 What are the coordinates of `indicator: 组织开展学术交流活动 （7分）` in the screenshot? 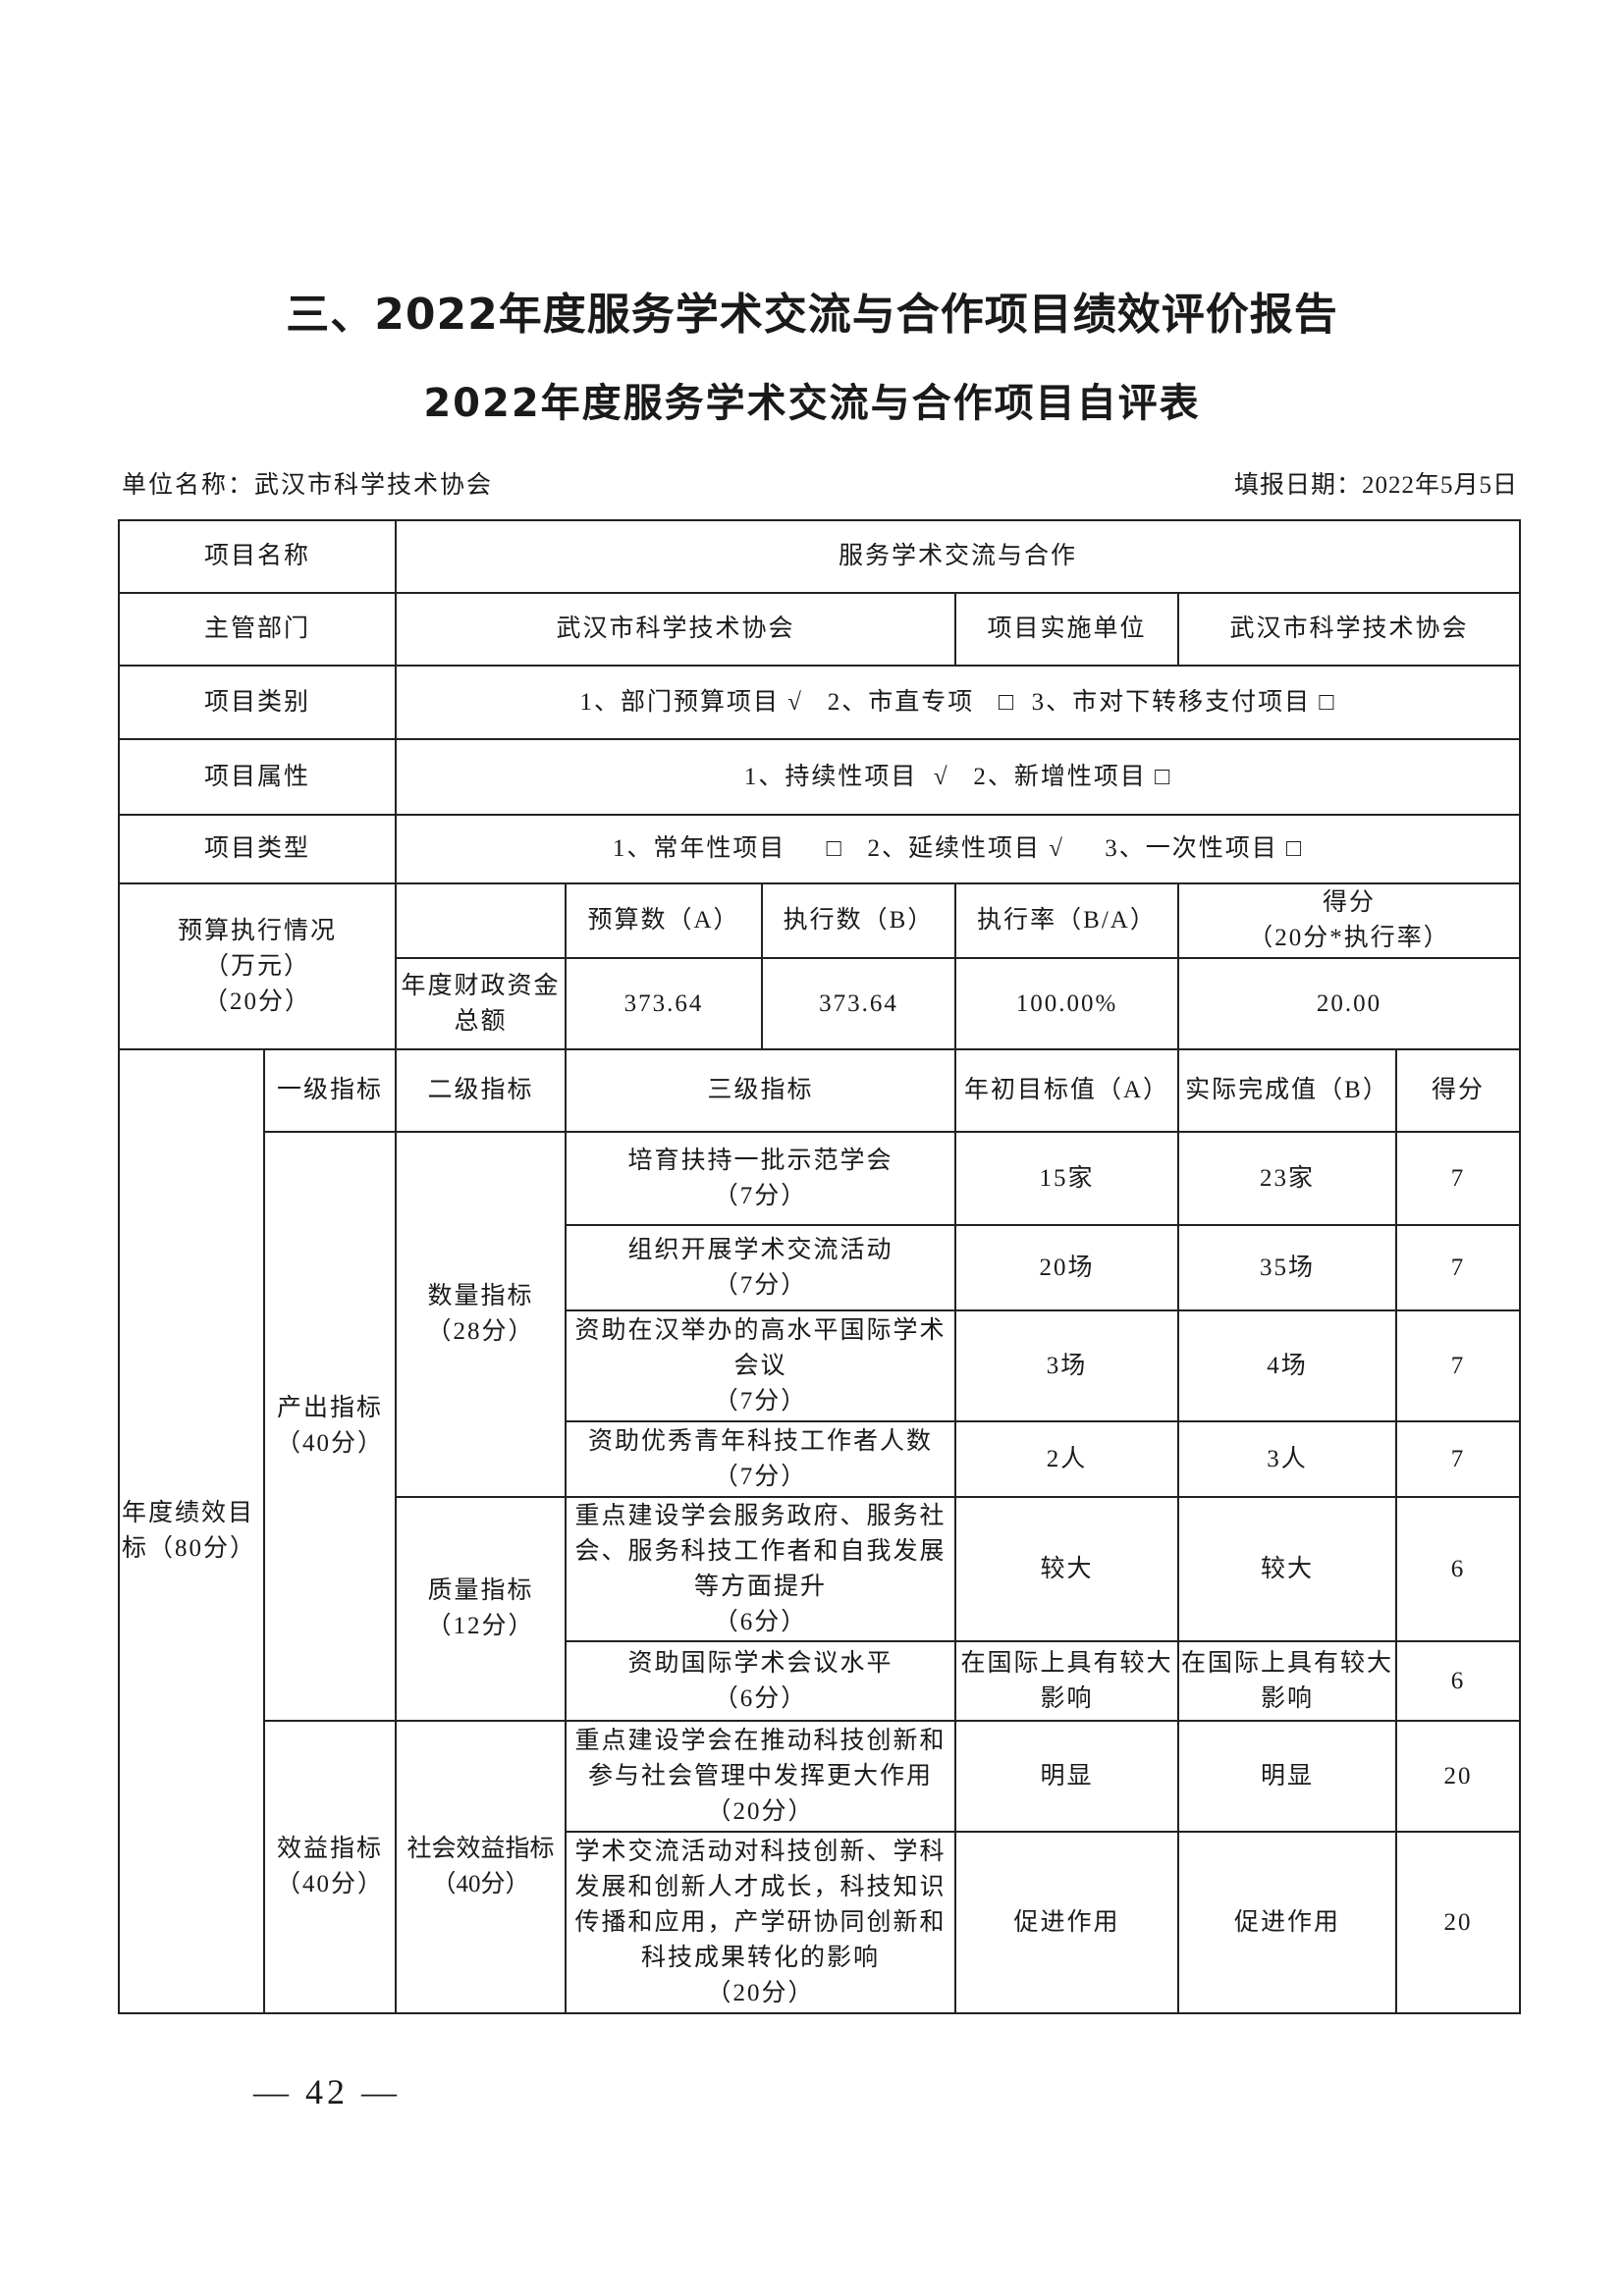 It's located at (761, 1267).